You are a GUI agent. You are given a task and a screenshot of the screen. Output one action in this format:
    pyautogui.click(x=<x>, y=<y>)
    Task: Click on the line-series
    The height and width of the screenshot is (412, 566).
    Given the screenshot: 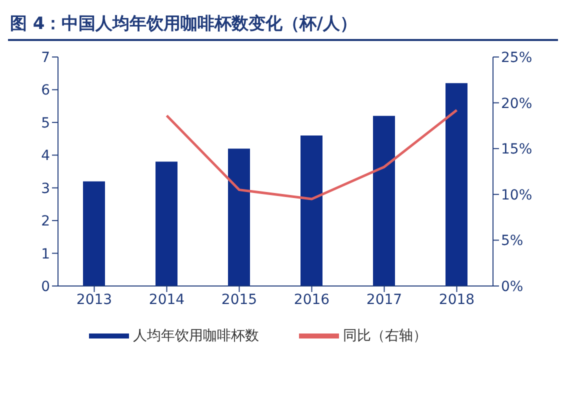 What is the action you would take?
    pyautogui.click(x=312, y=154)
    